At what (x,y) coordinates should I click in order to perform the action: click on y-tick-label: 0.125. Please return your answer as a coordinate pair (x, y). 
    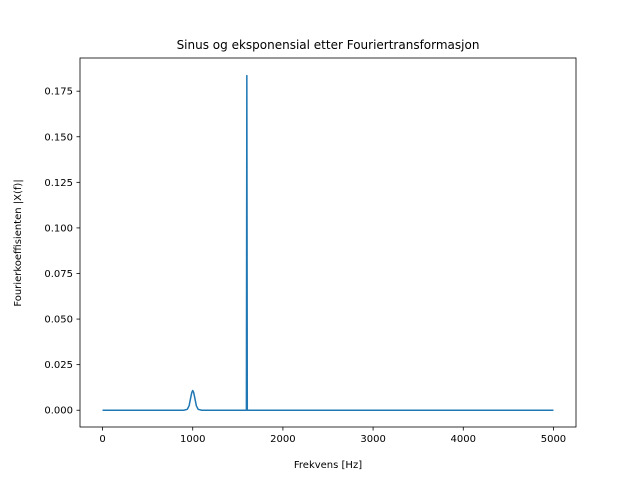
    Looking at the image, I should click on (58, 183).